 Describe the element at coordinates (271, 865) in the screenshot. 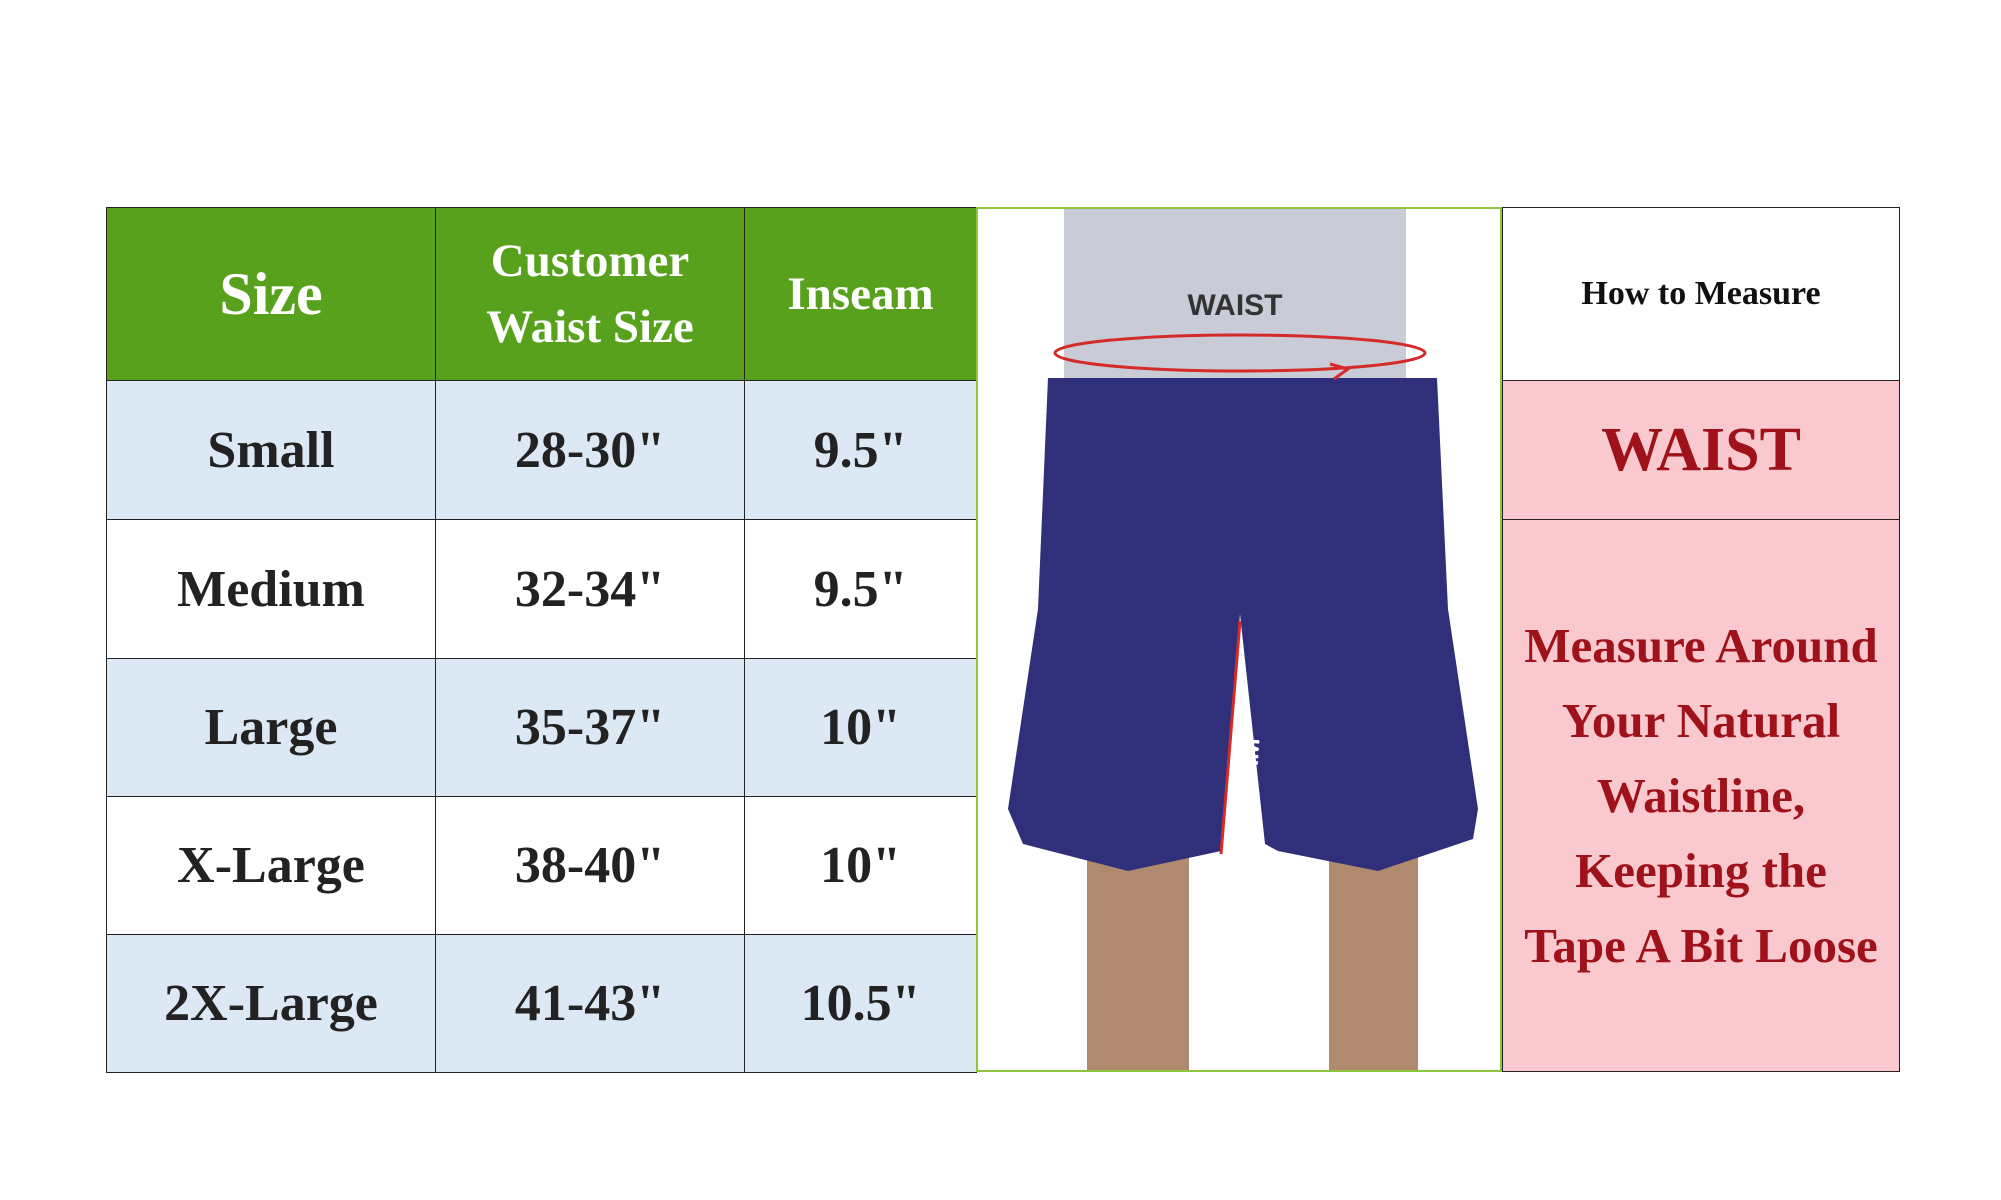

I see `cell-size: X-Large` at that location.